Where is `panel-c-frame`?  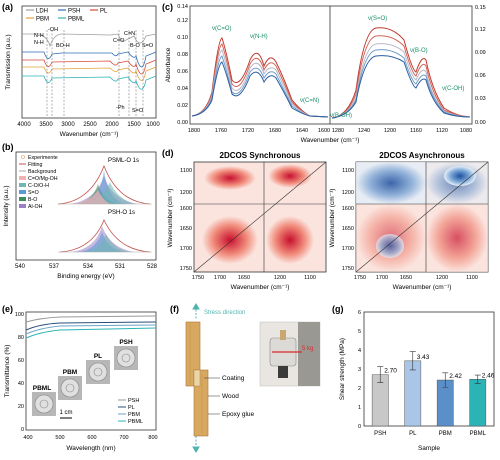 panel-c-frame is located at coordinates (331, 65).